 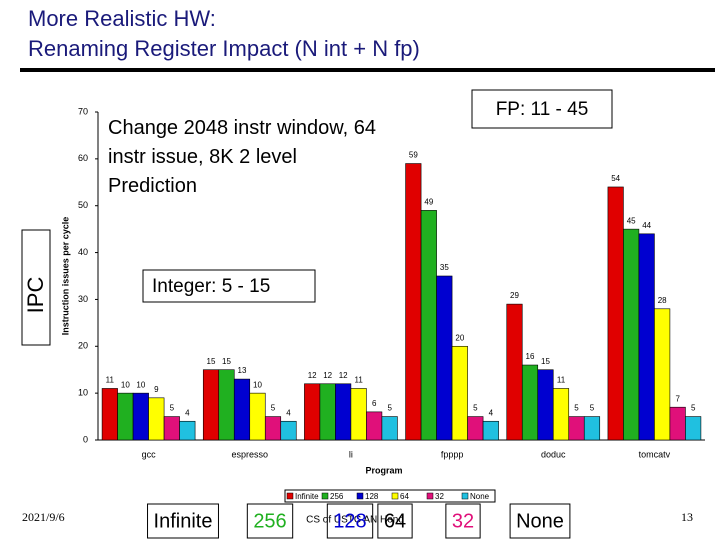 What do you see at coordinates (367, 70) in the screenshot?
I see `title-rule` at bounding box center [367, 70].